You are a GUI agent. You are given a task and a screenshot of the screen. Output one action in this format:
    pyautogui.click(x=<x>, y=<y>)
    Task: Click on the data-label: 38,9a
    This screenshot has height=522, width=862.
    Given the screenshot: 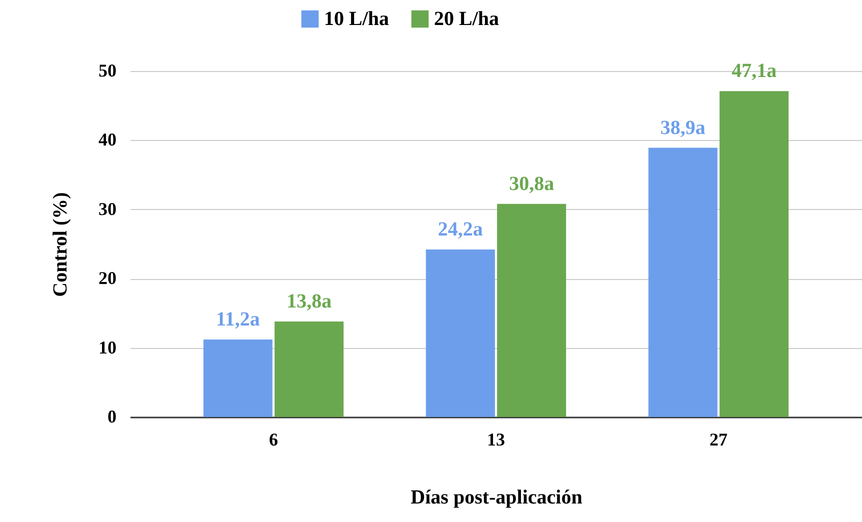 What is the action you would take?
    pyautogui.click(x=683, y=127)
    